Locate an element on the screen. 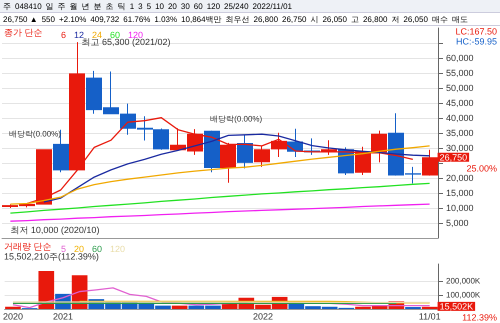  text: HC:-59.95 is located at coordinates (477, 41).